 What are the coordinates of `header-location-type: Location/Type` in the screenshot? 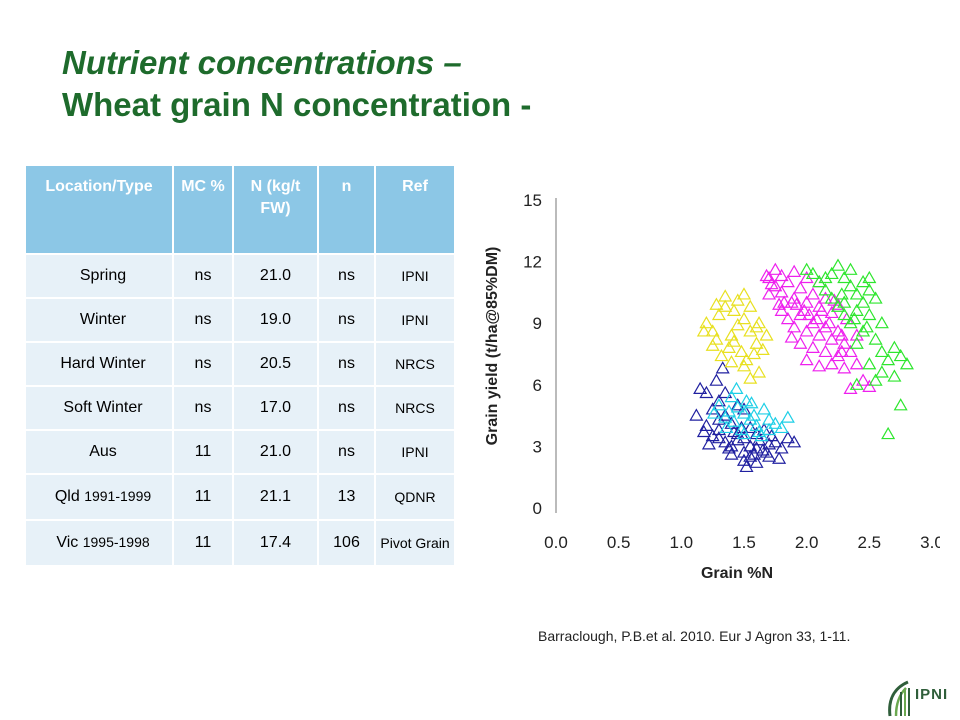 It's located at (98, 210).